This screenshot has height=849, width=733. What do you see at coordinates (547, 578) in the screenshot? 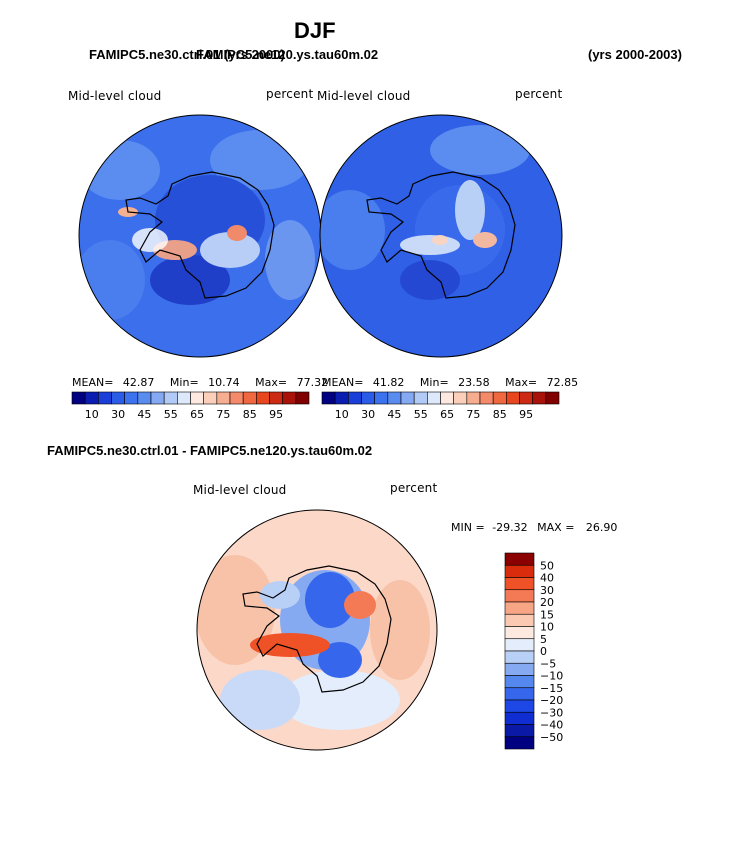
I see `cb3-tick-label: 40` at bounding box center [547, 578].